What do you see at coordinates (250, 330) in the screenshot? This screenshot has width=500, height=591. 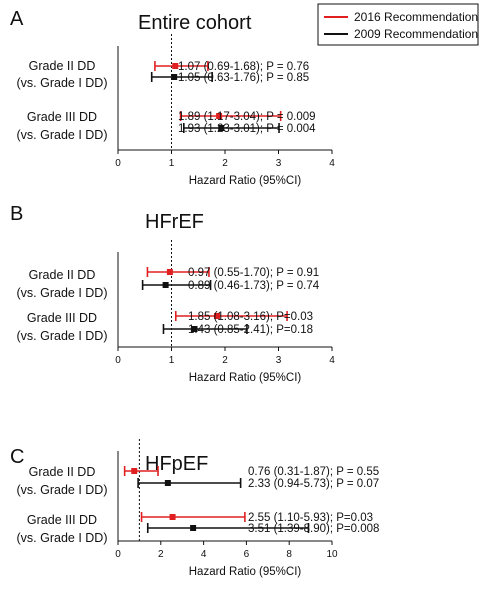 I see `estimate-annotation: 1.43 (0.85-2.41); P=0.18` at bounding box center [250, 330].